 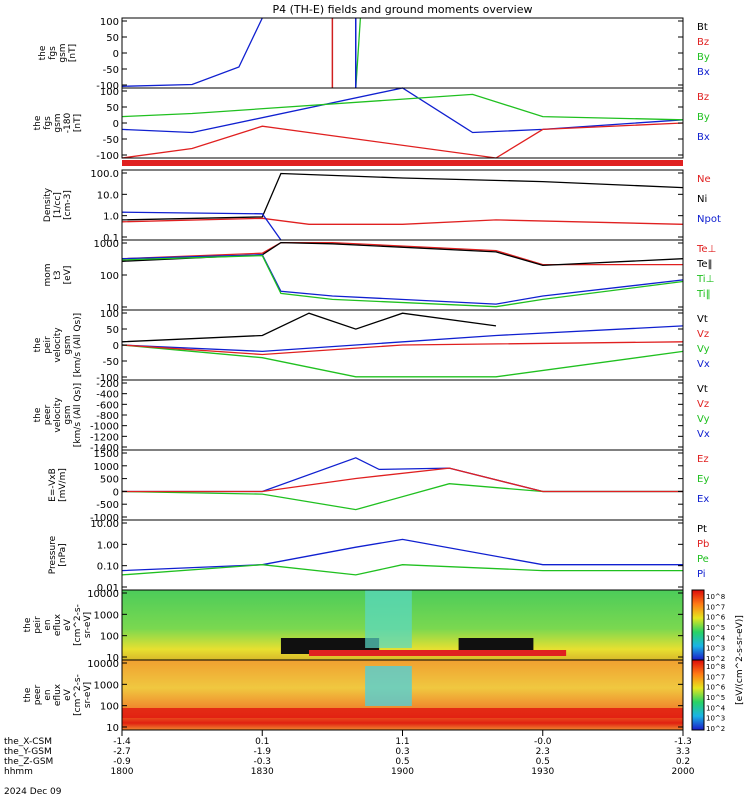 What do you see at coordinates (68, 414) in the screenshot?
I see `peer_vel-ylabel: gsm` at bounding box center [68, 414].